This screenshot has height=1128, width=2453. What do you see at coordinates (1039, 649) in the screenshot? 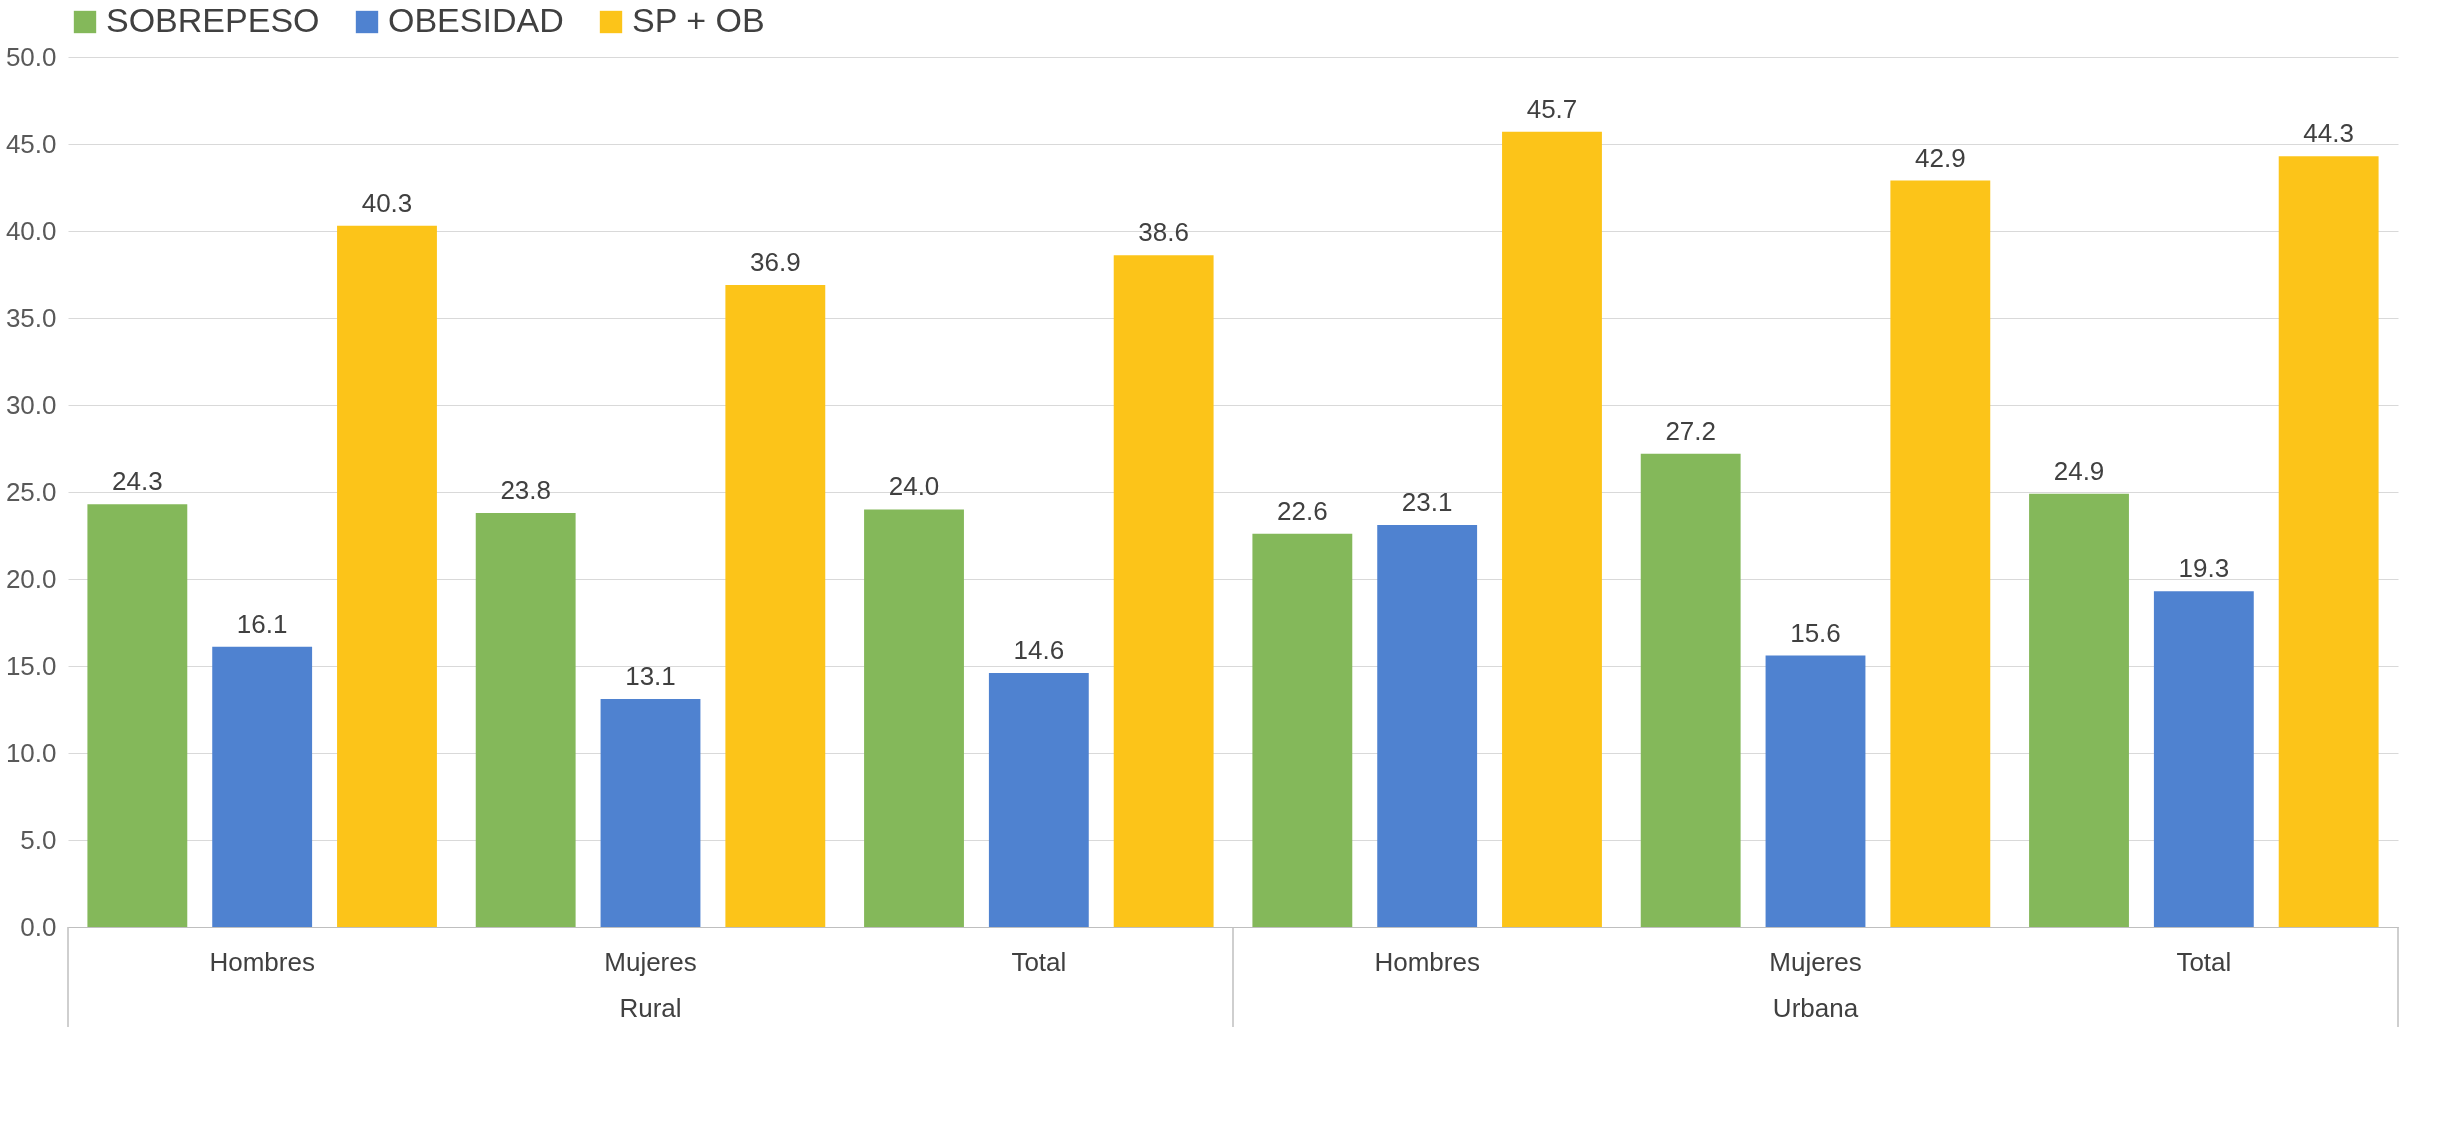
I see `data-label: 14.6` at bounding box center [1039, 649].